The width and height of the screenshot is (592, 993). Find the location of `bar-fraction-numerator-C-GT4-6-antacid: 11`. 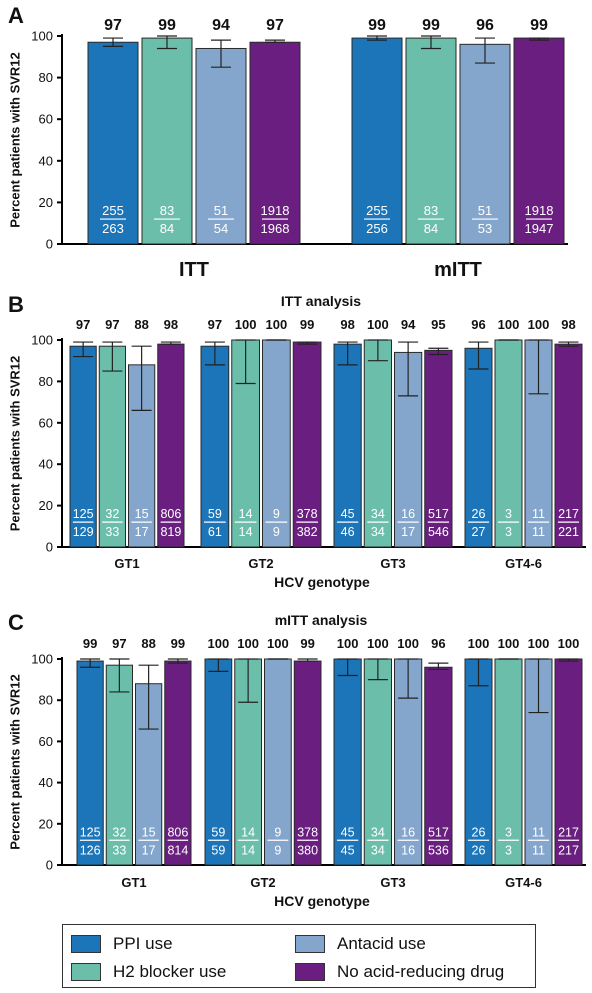

bar-fraction-numerator-C-GT4-6-antacid: 11 is located at coordinates (538, 832).